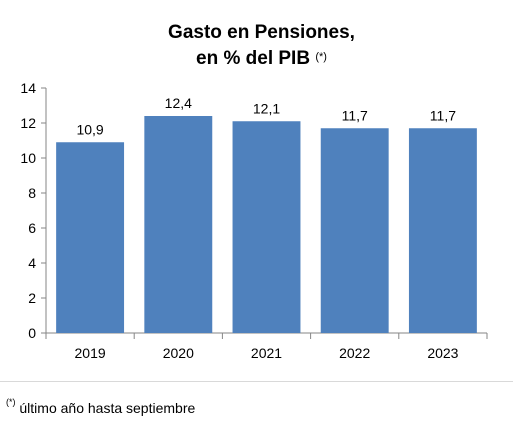 The image size is (523, 427). What do you see at coordinates (28, 158) in the screenshot?
I see `y-tick-label: 10` at bounding box center [28, 158].